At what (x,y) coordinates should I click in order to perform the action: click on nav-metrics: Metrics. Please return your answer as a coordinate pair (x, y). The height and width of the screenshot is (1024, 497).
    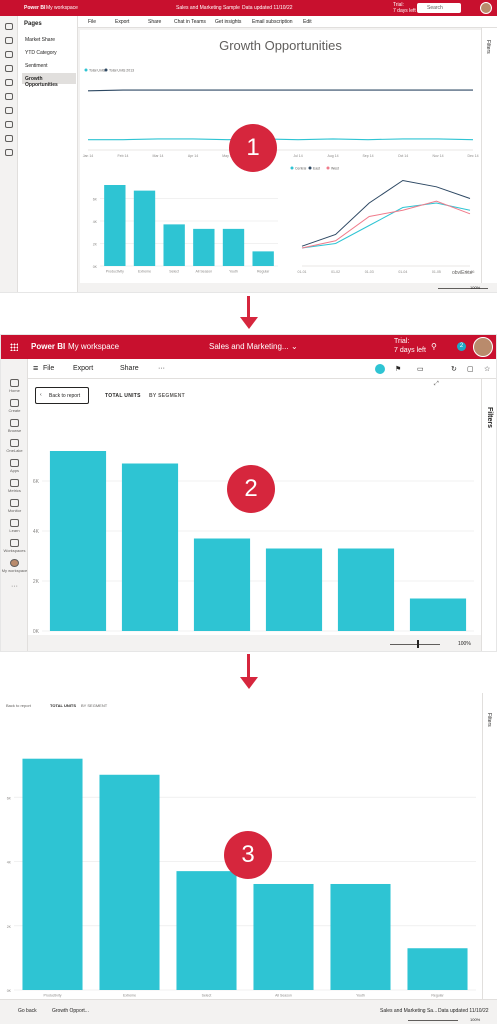
    Looking at the image, I should click on (14, 486).